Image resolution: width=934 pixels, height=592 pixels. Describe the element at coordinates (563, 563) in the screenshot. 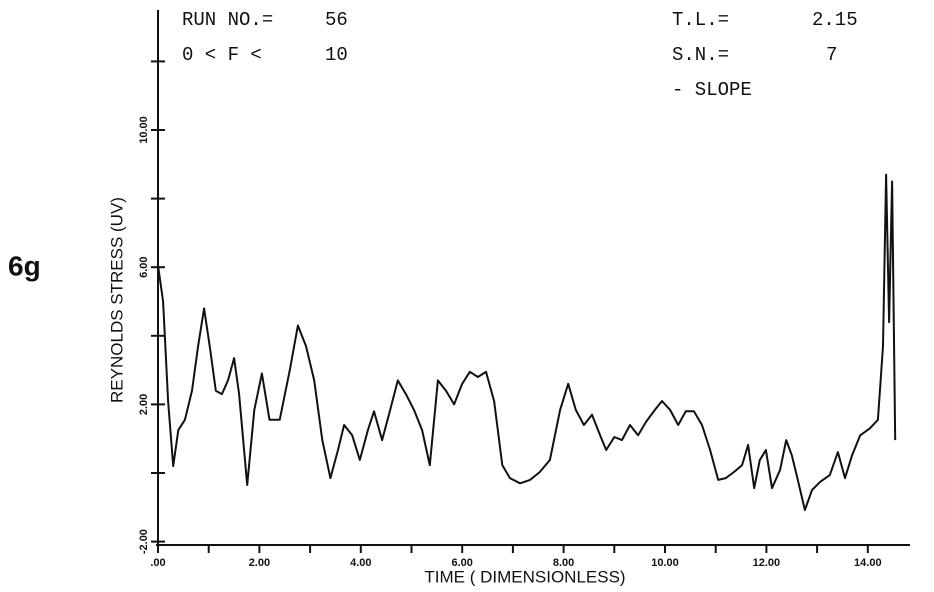

I see `x-tick-label: 8.00` at that location.